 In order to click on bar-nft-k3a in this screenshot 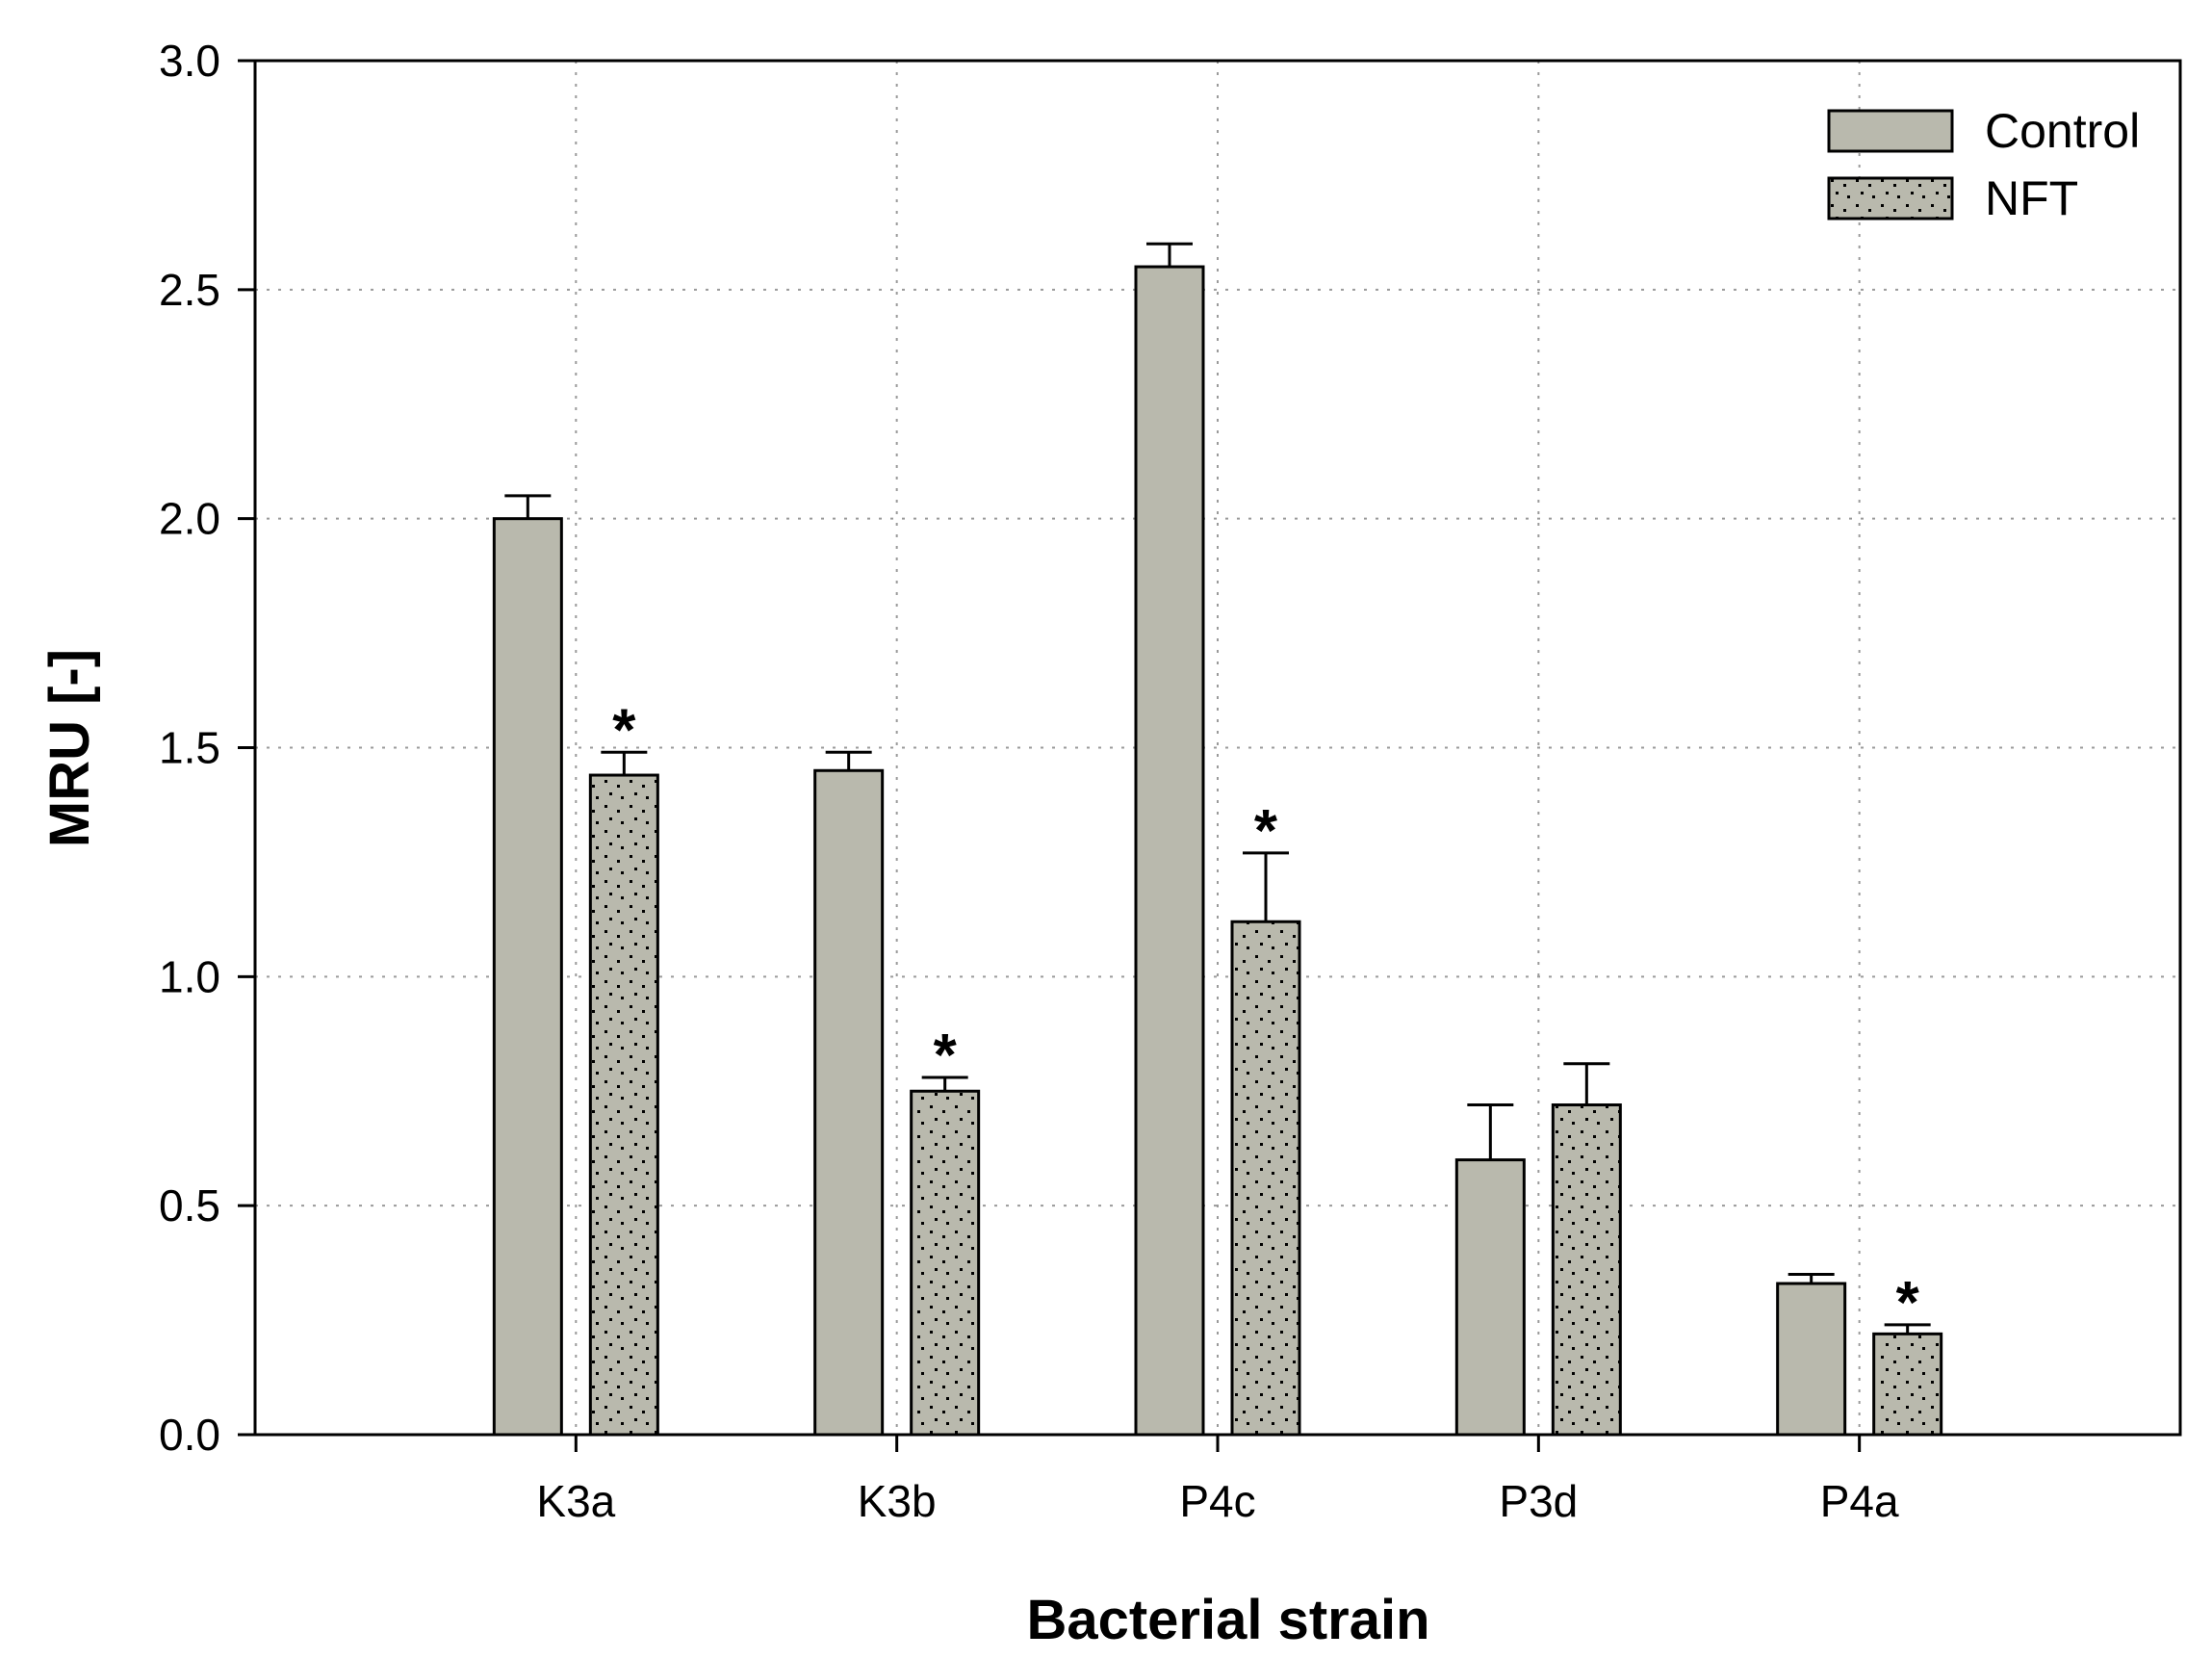, I will do `click(623, 1105)`.